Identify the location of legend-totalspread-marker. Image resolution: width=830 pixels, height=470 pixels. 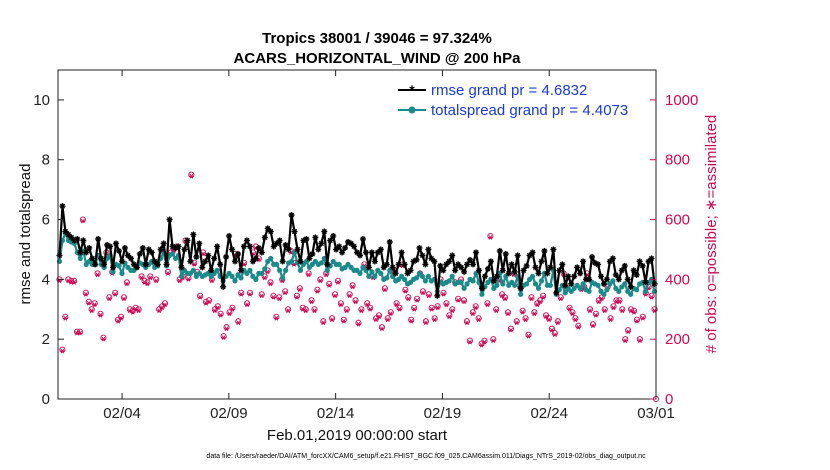
(412, 110).